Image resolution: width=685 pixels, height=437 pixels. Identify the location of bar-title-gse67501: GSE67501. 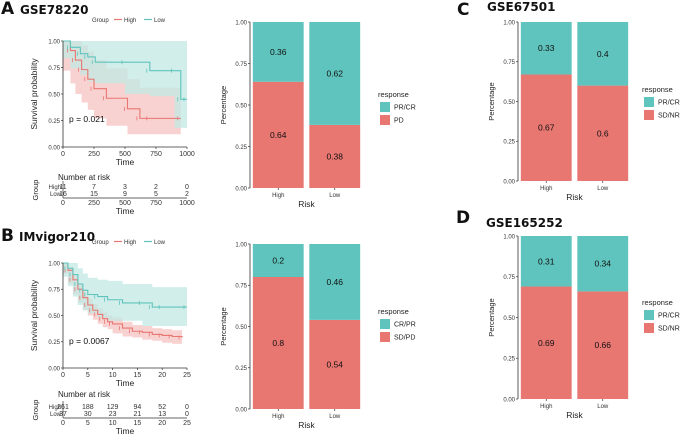
(521, 7).